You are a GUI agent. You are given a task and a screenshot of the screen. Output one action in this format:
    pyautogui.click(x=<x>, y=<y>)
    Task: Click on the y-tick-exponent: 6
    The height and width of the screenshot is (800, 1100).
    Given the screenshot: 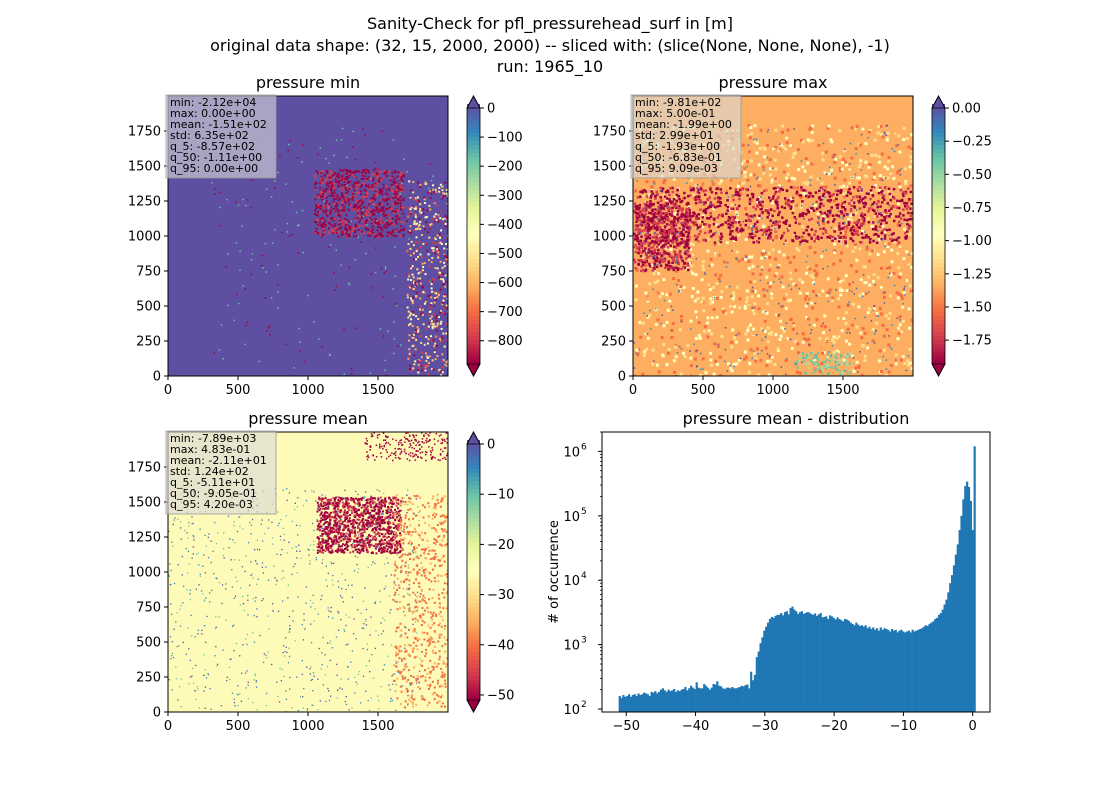 What is the action you would take?
    pyautogui.click(x=584, y=447)
    